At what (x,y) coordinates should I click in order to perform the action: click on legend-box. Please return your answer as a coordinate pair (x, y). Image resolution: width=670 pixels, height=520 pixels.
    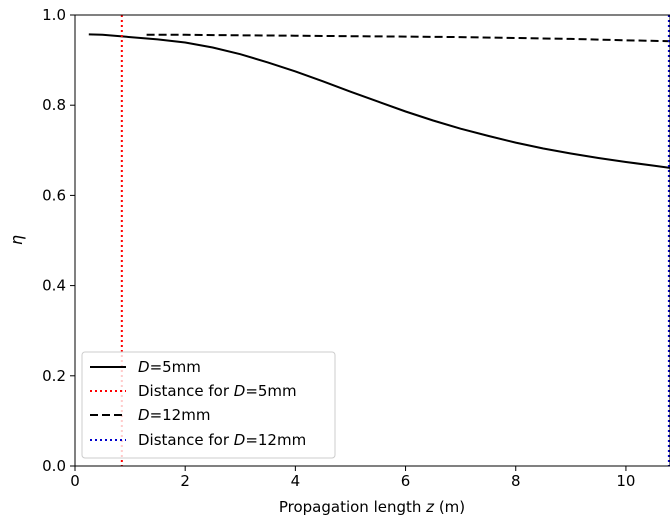
    Looking at the image, I should click on (208, 405).